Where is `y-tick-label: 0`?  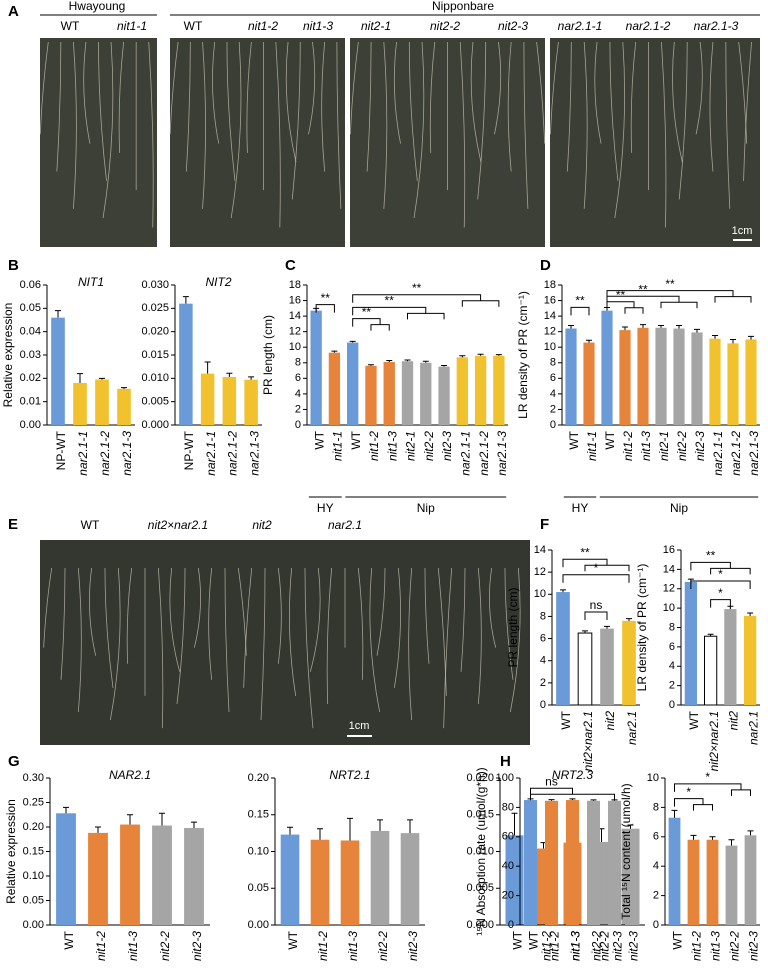
y-tick-label: 0 is located at coordinates (553, 425).